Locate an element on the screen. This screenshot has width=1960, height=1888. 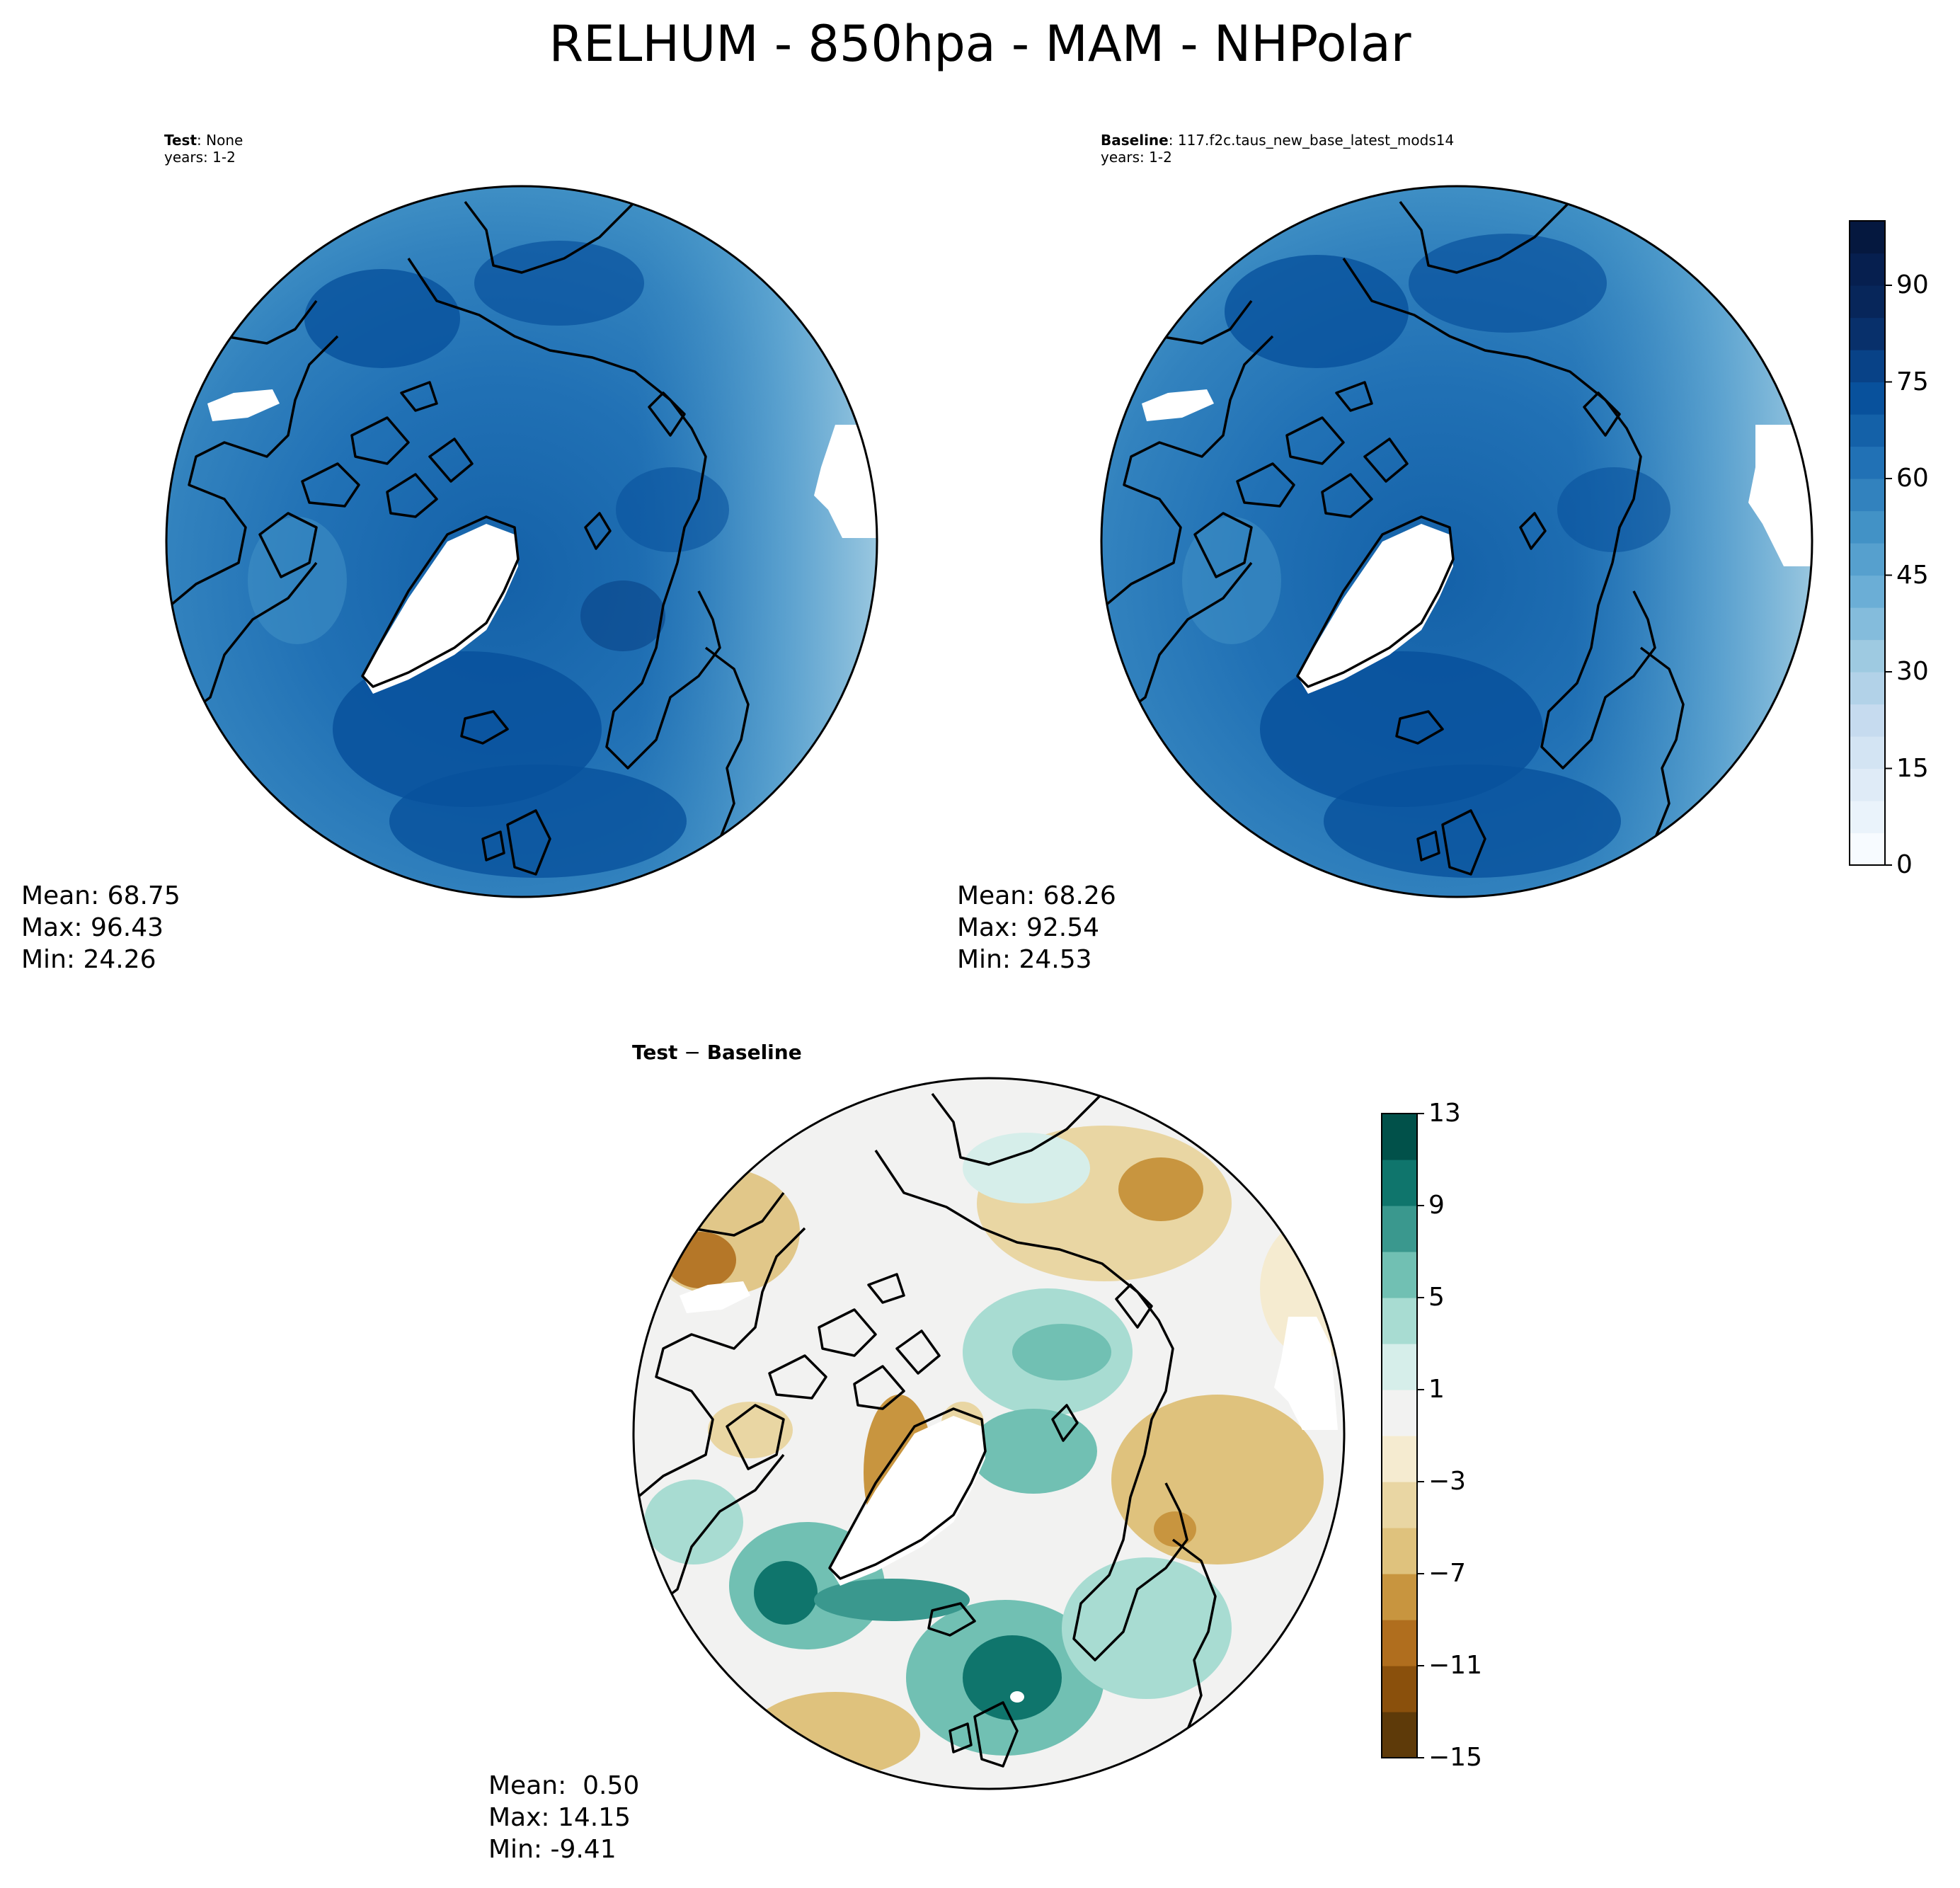
relhum-colorbar-tick-label: 30 is located at coordinates (1912, 672).